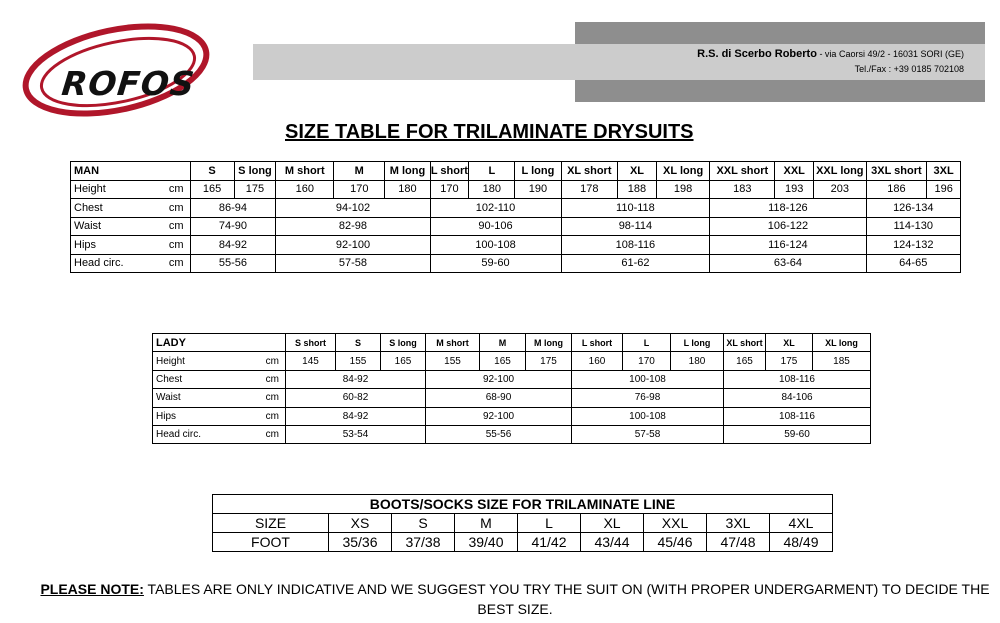  I want to click on height-cell: 188, so click(637, 189).